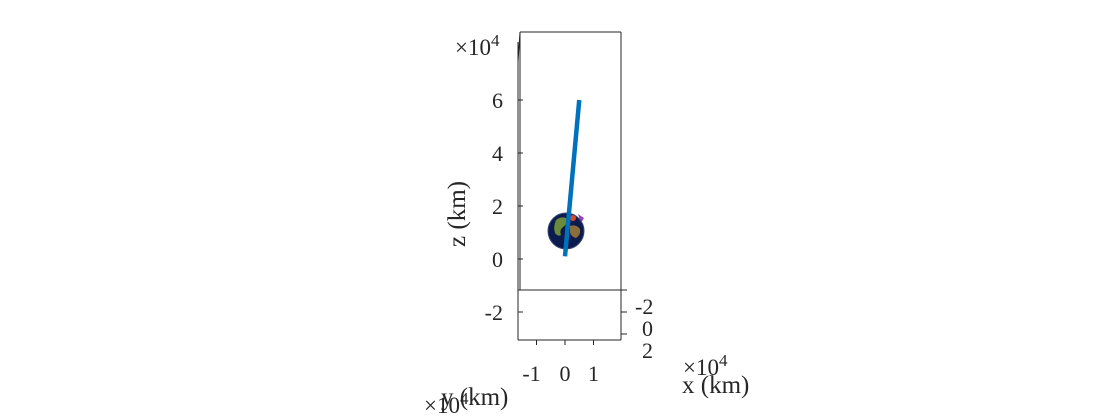  I want to click on x-tick-label: 1, so click(593, 373).